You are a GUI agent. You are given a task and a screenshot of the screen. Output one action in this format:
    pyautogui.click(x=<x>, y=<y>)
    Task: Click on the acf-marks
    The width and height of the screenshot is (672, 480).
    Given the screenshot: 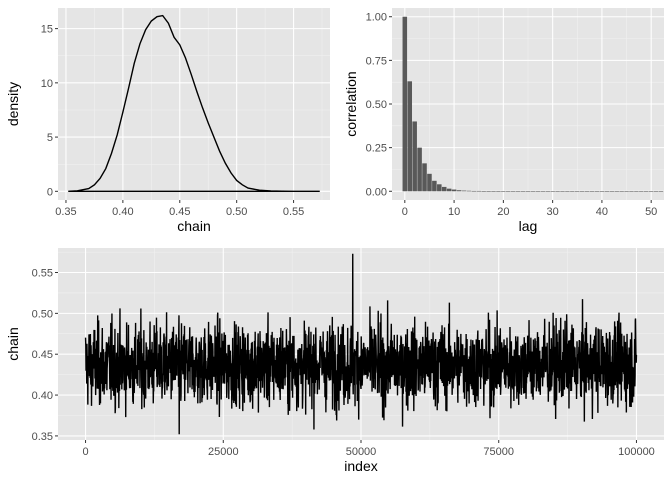 What is the action you would take?
    pyautogui.click(x=533, y=104)
    